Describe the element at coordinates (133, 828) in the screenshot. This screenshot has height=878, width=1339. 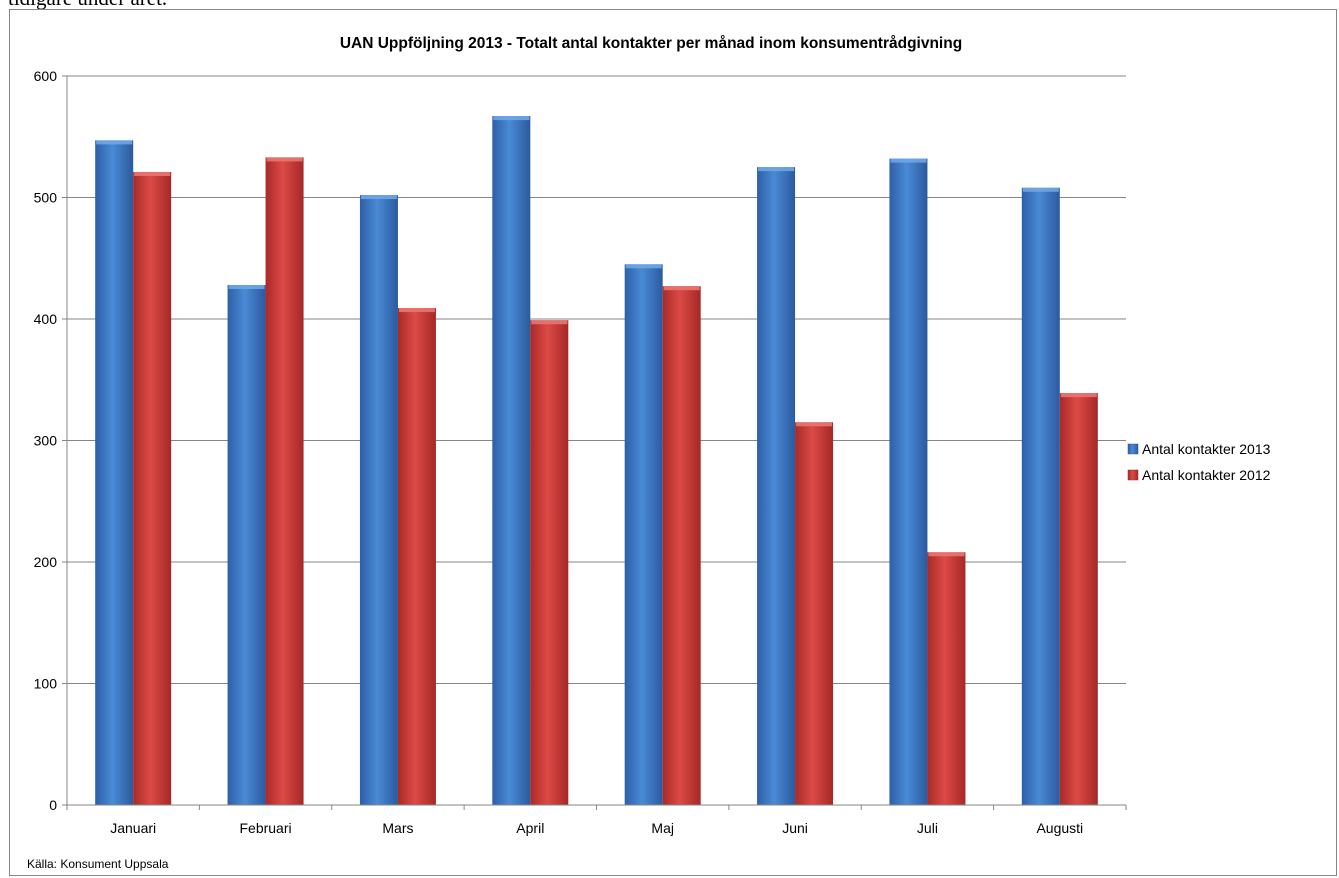
I see `x-tick-label: Januari` at that location.